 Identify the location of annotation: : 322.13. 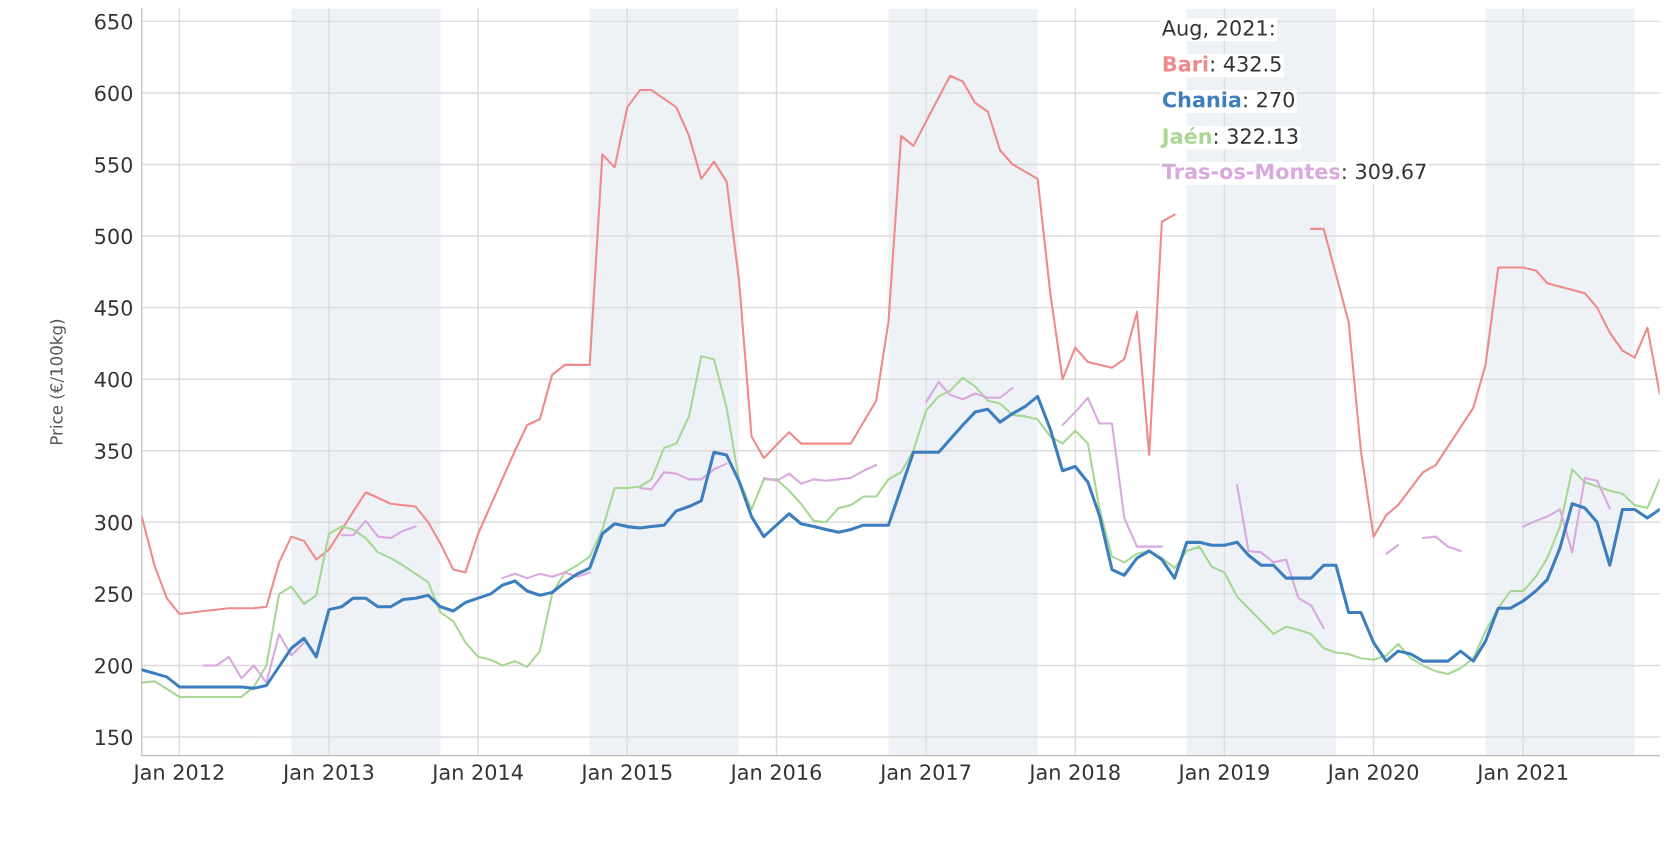
(1256, 136).